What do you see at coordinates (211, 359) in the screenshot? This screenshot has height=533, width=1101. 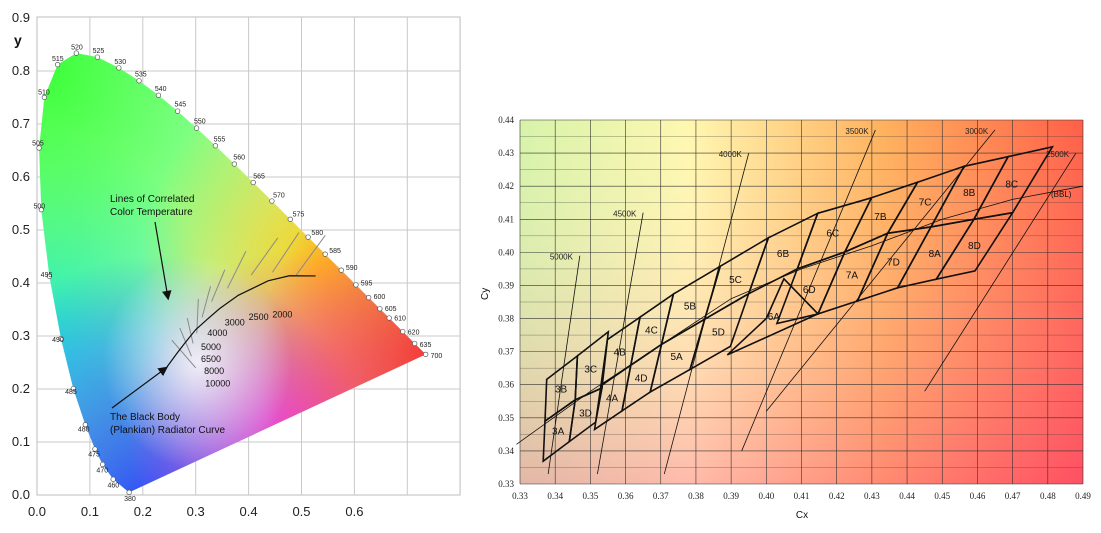 I see `cct-value-label: 6500` at bounding box center [211, 359].